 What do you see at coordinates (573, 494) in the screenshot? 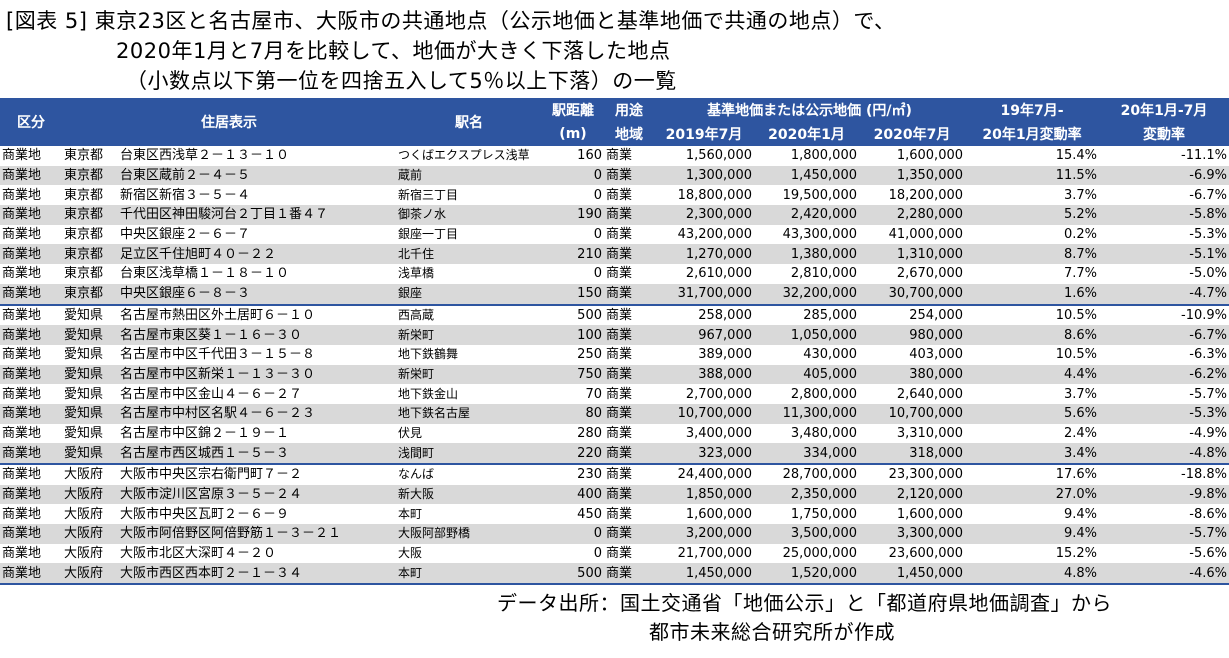
I see `cell-distance: 400` at bounding box center [573, 494].